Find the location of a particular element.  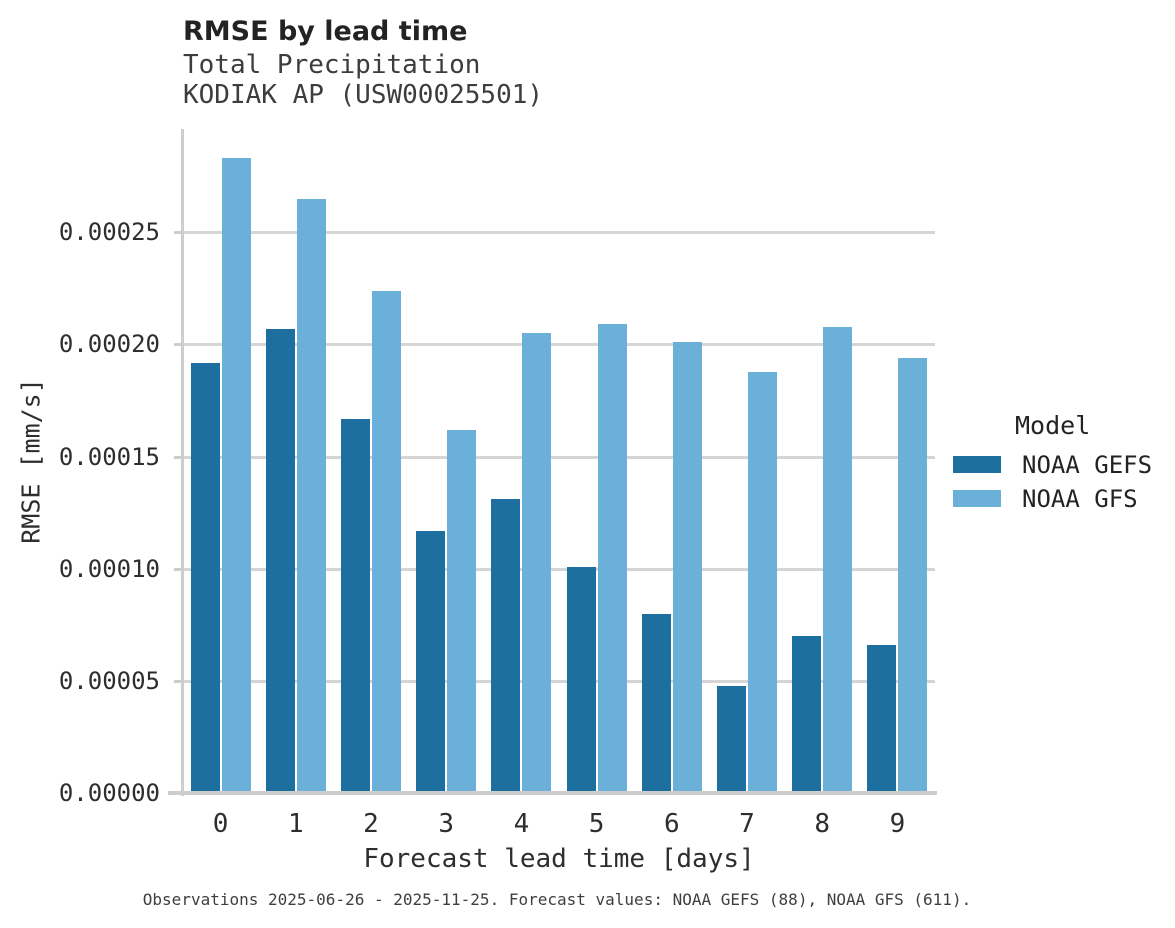

legend-entries: NOAA GEFS NOAA GFS is located at coordinates (1060, 481).